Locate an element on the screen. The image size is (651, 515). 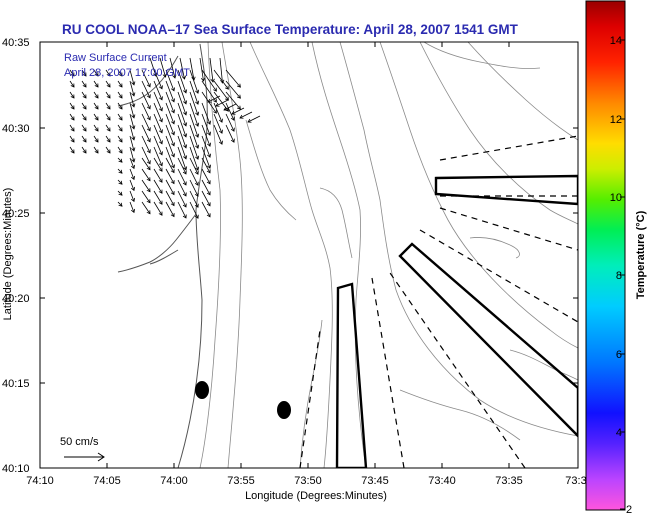
colorbar-tick-label: 12 is located at coordinates (616, 120).